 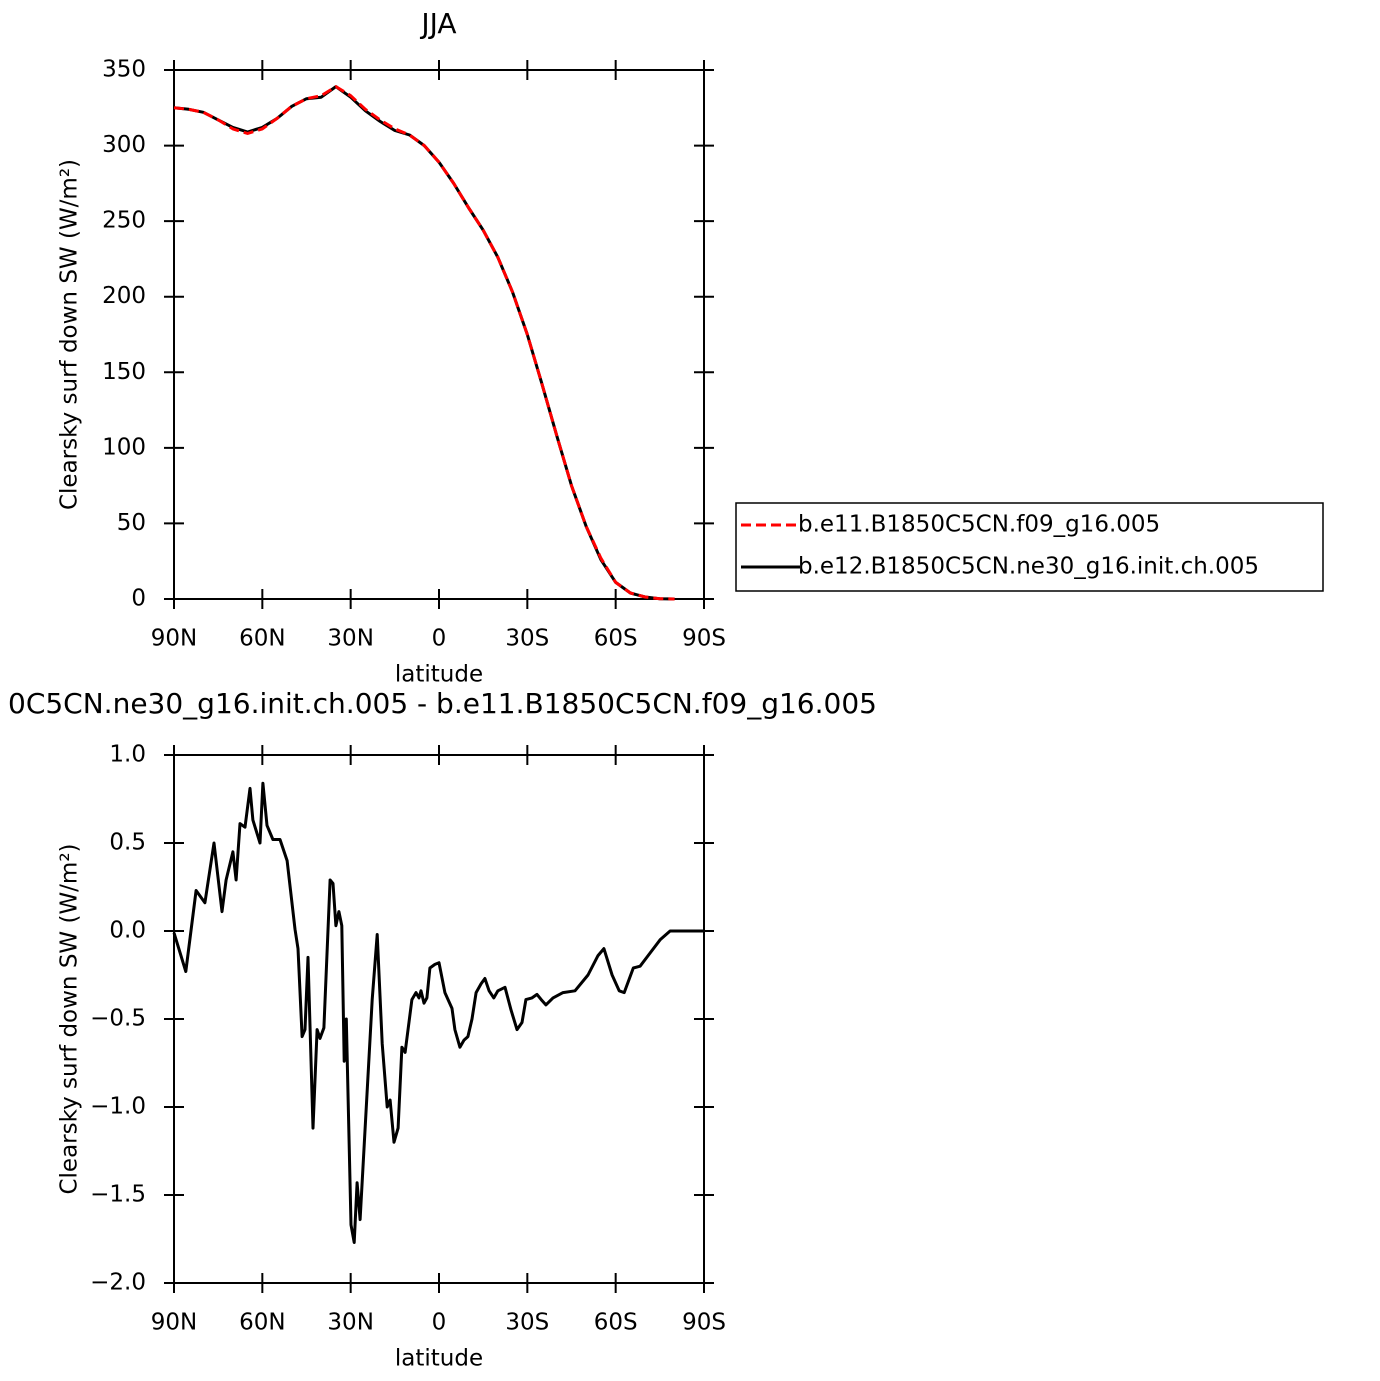 What do you see at coordinates (979, 525) in the screenshot?
I see `legend-label: b.e11.B1850C5CN.f09_g16.005` at bounding box center [979, 525].